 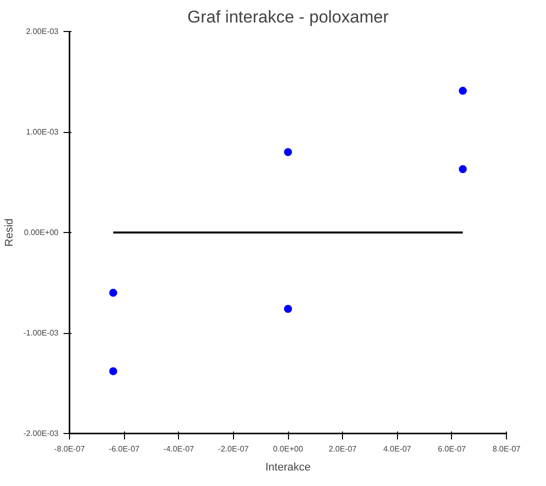 What do you see at coordinates (43, 132) in the screenshot?
I see `y-tick-label: 1.00E-03` at bounding box center [43, 132].